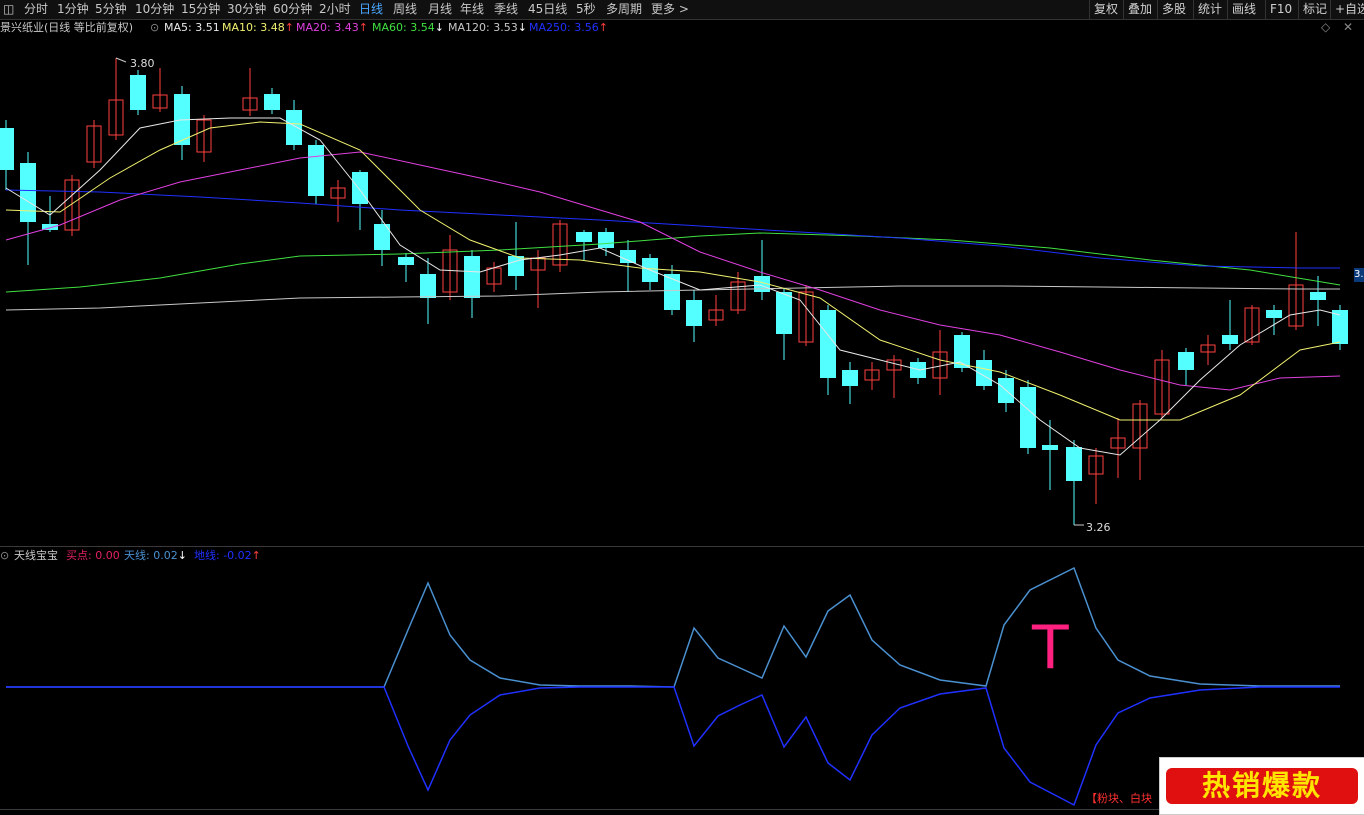  Describe the element at coordinates (36, 555) in the screenshot. I see `indicator-title: 天线宝宝` at that location.